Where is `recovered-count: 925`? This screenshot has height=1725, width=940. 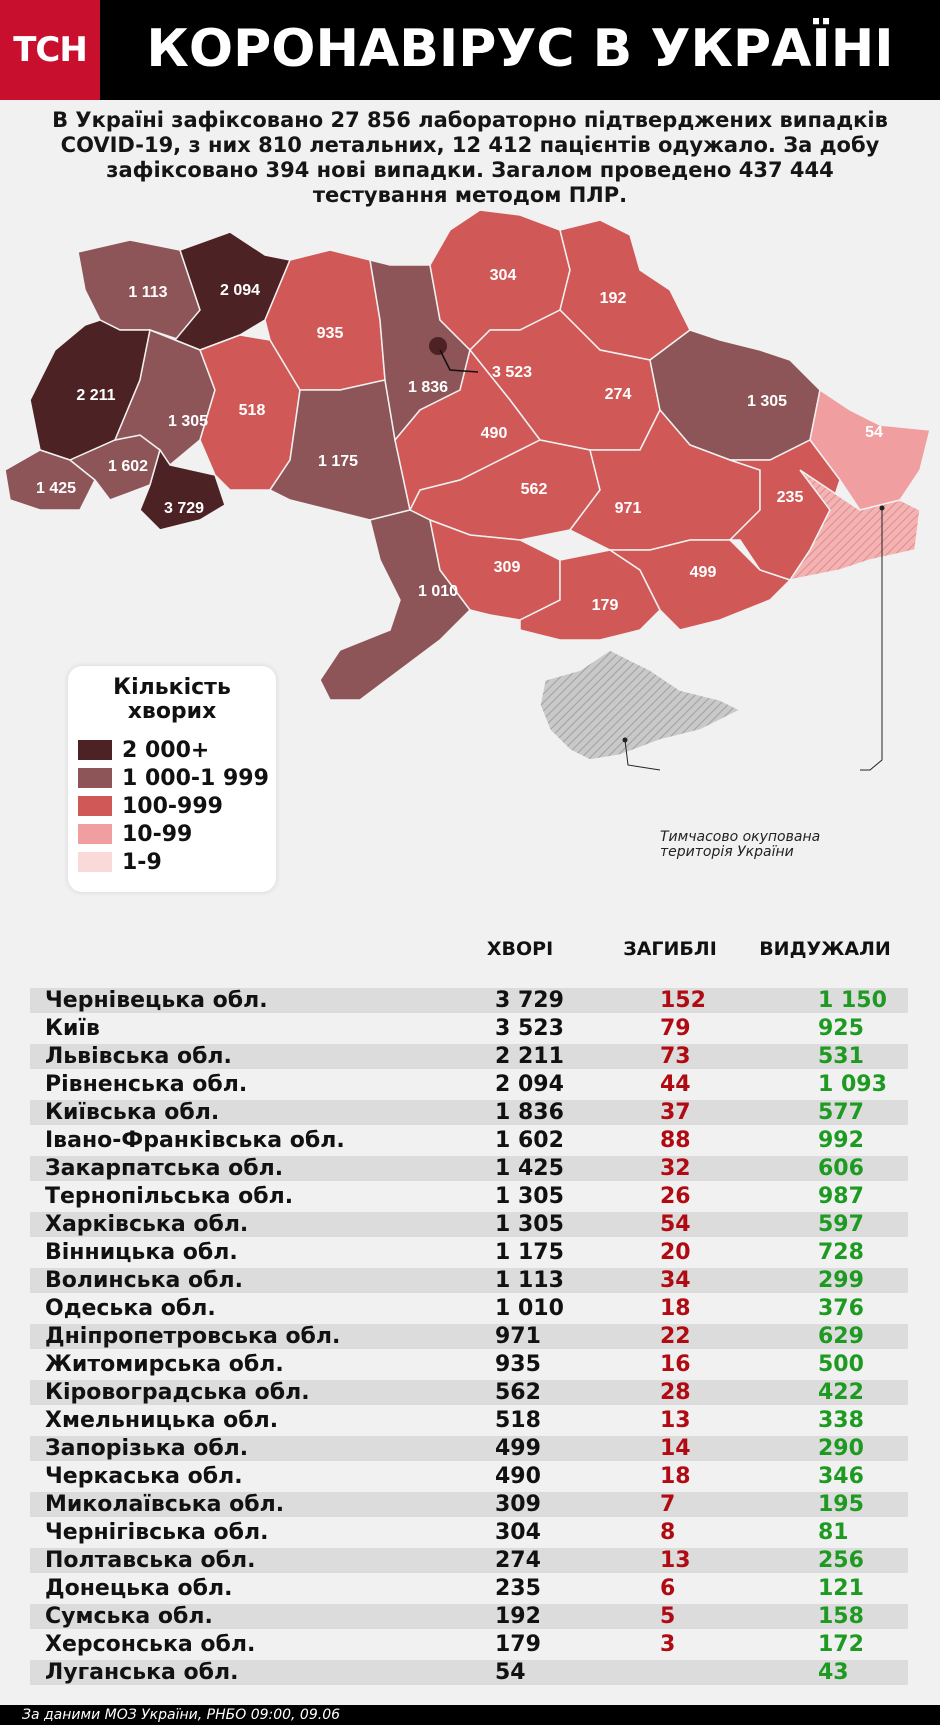 recovered-count: 925 is located at coordinates (841, 1028).